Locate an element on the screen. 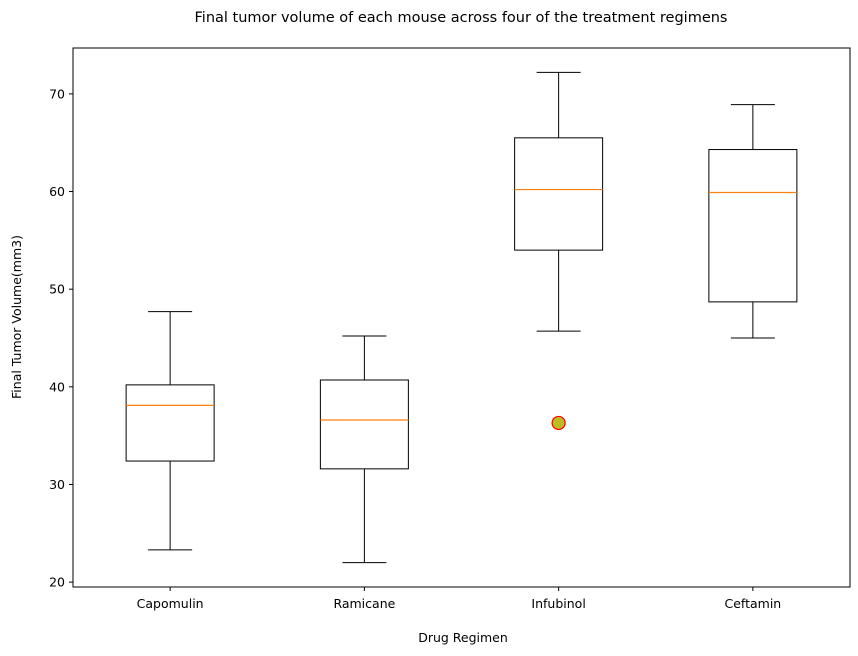  box-ceftamin is located at coordinates (753, 221).